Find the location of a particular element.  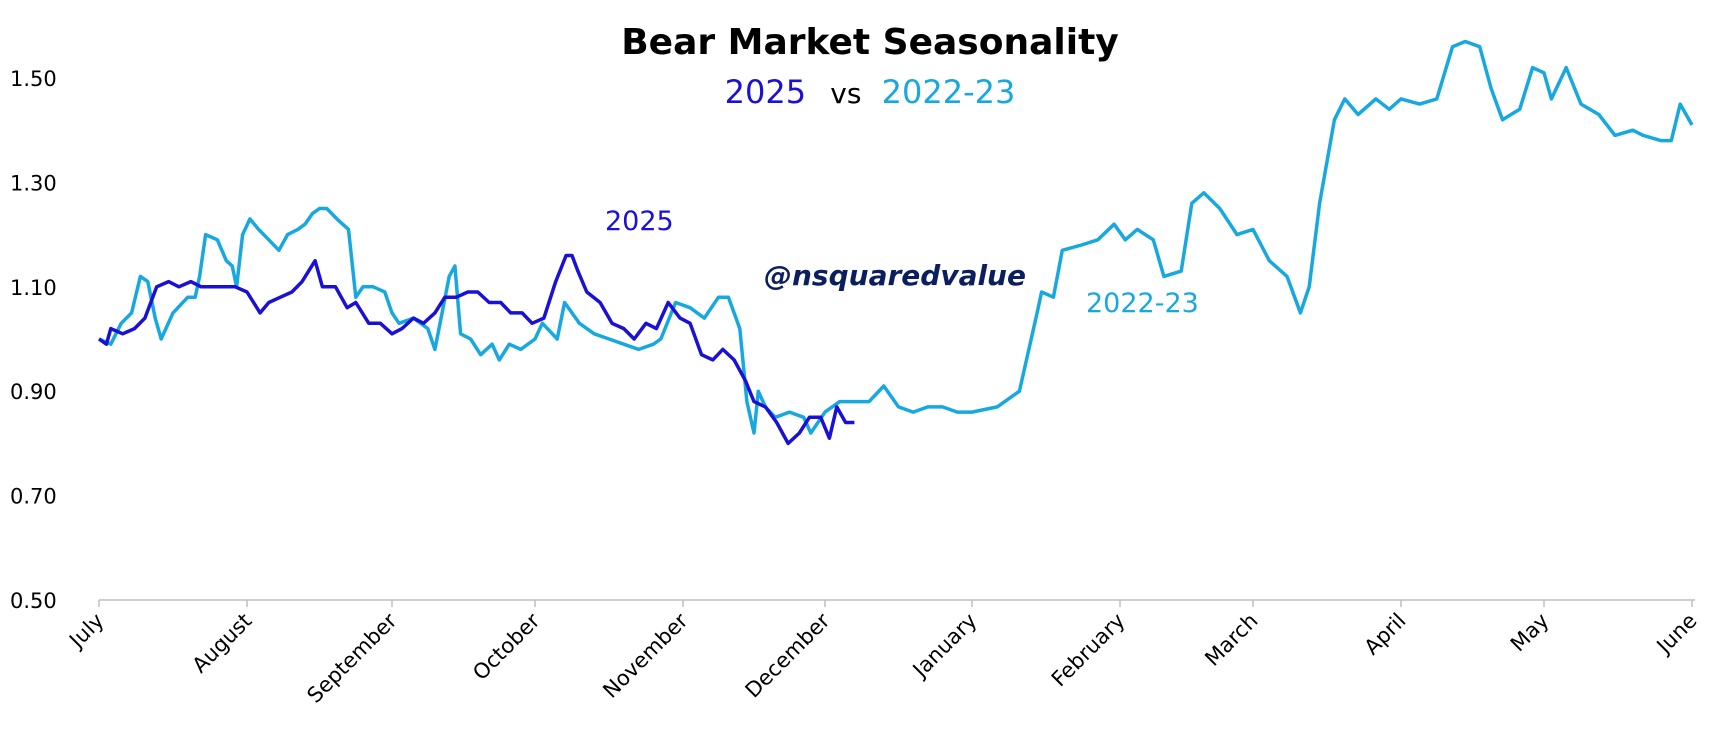

y-tick-label: 1.30 is located at coordinates (33, 183).